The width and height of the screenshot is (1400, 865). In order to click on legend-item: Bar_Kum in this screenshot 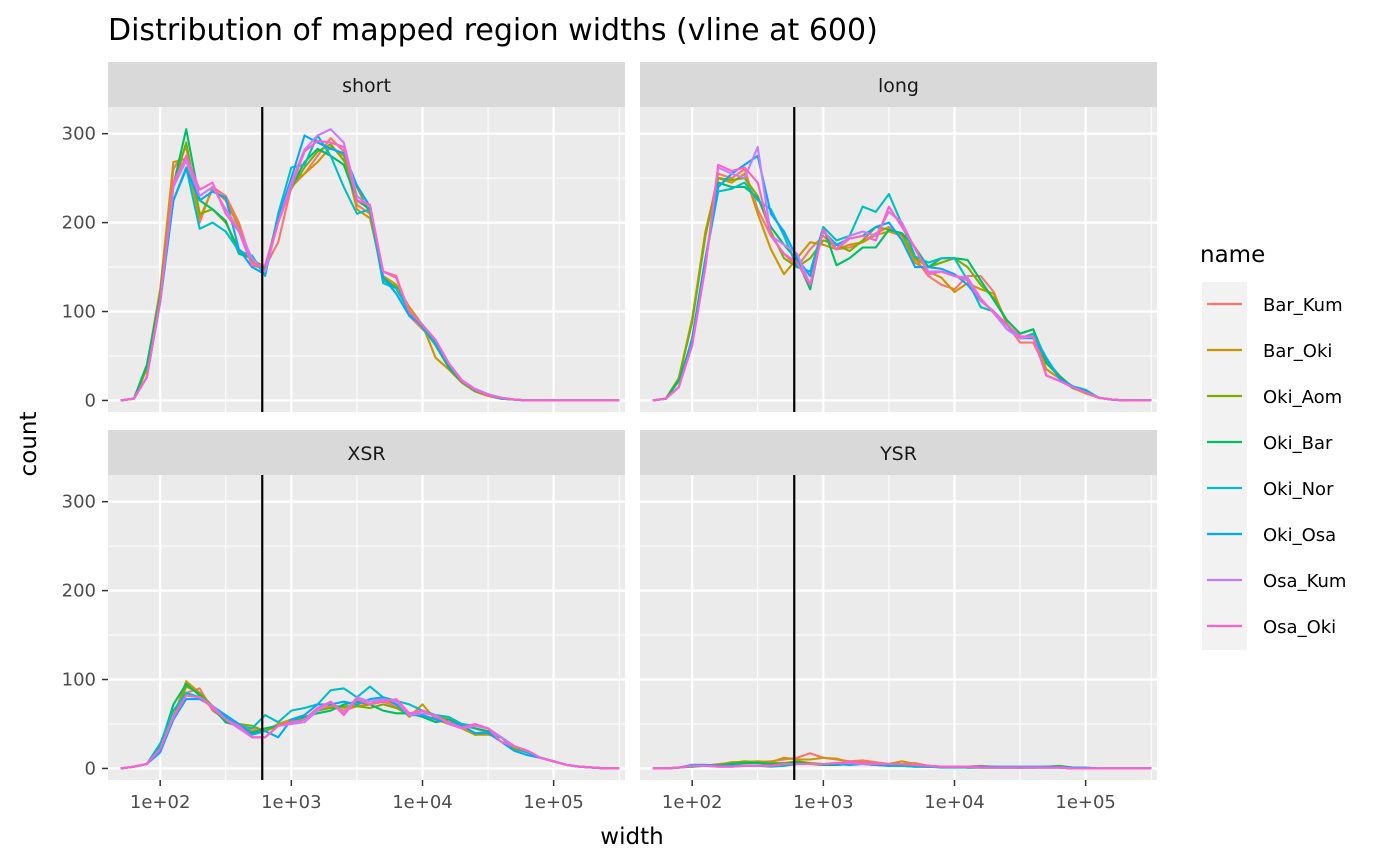, I will do `click(1275, 305)`.